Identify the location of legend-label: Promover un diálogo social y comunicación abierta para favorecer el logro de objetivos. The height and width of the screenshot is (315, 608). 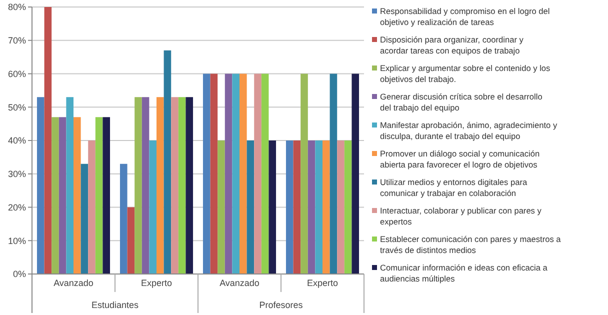
(460, 159).